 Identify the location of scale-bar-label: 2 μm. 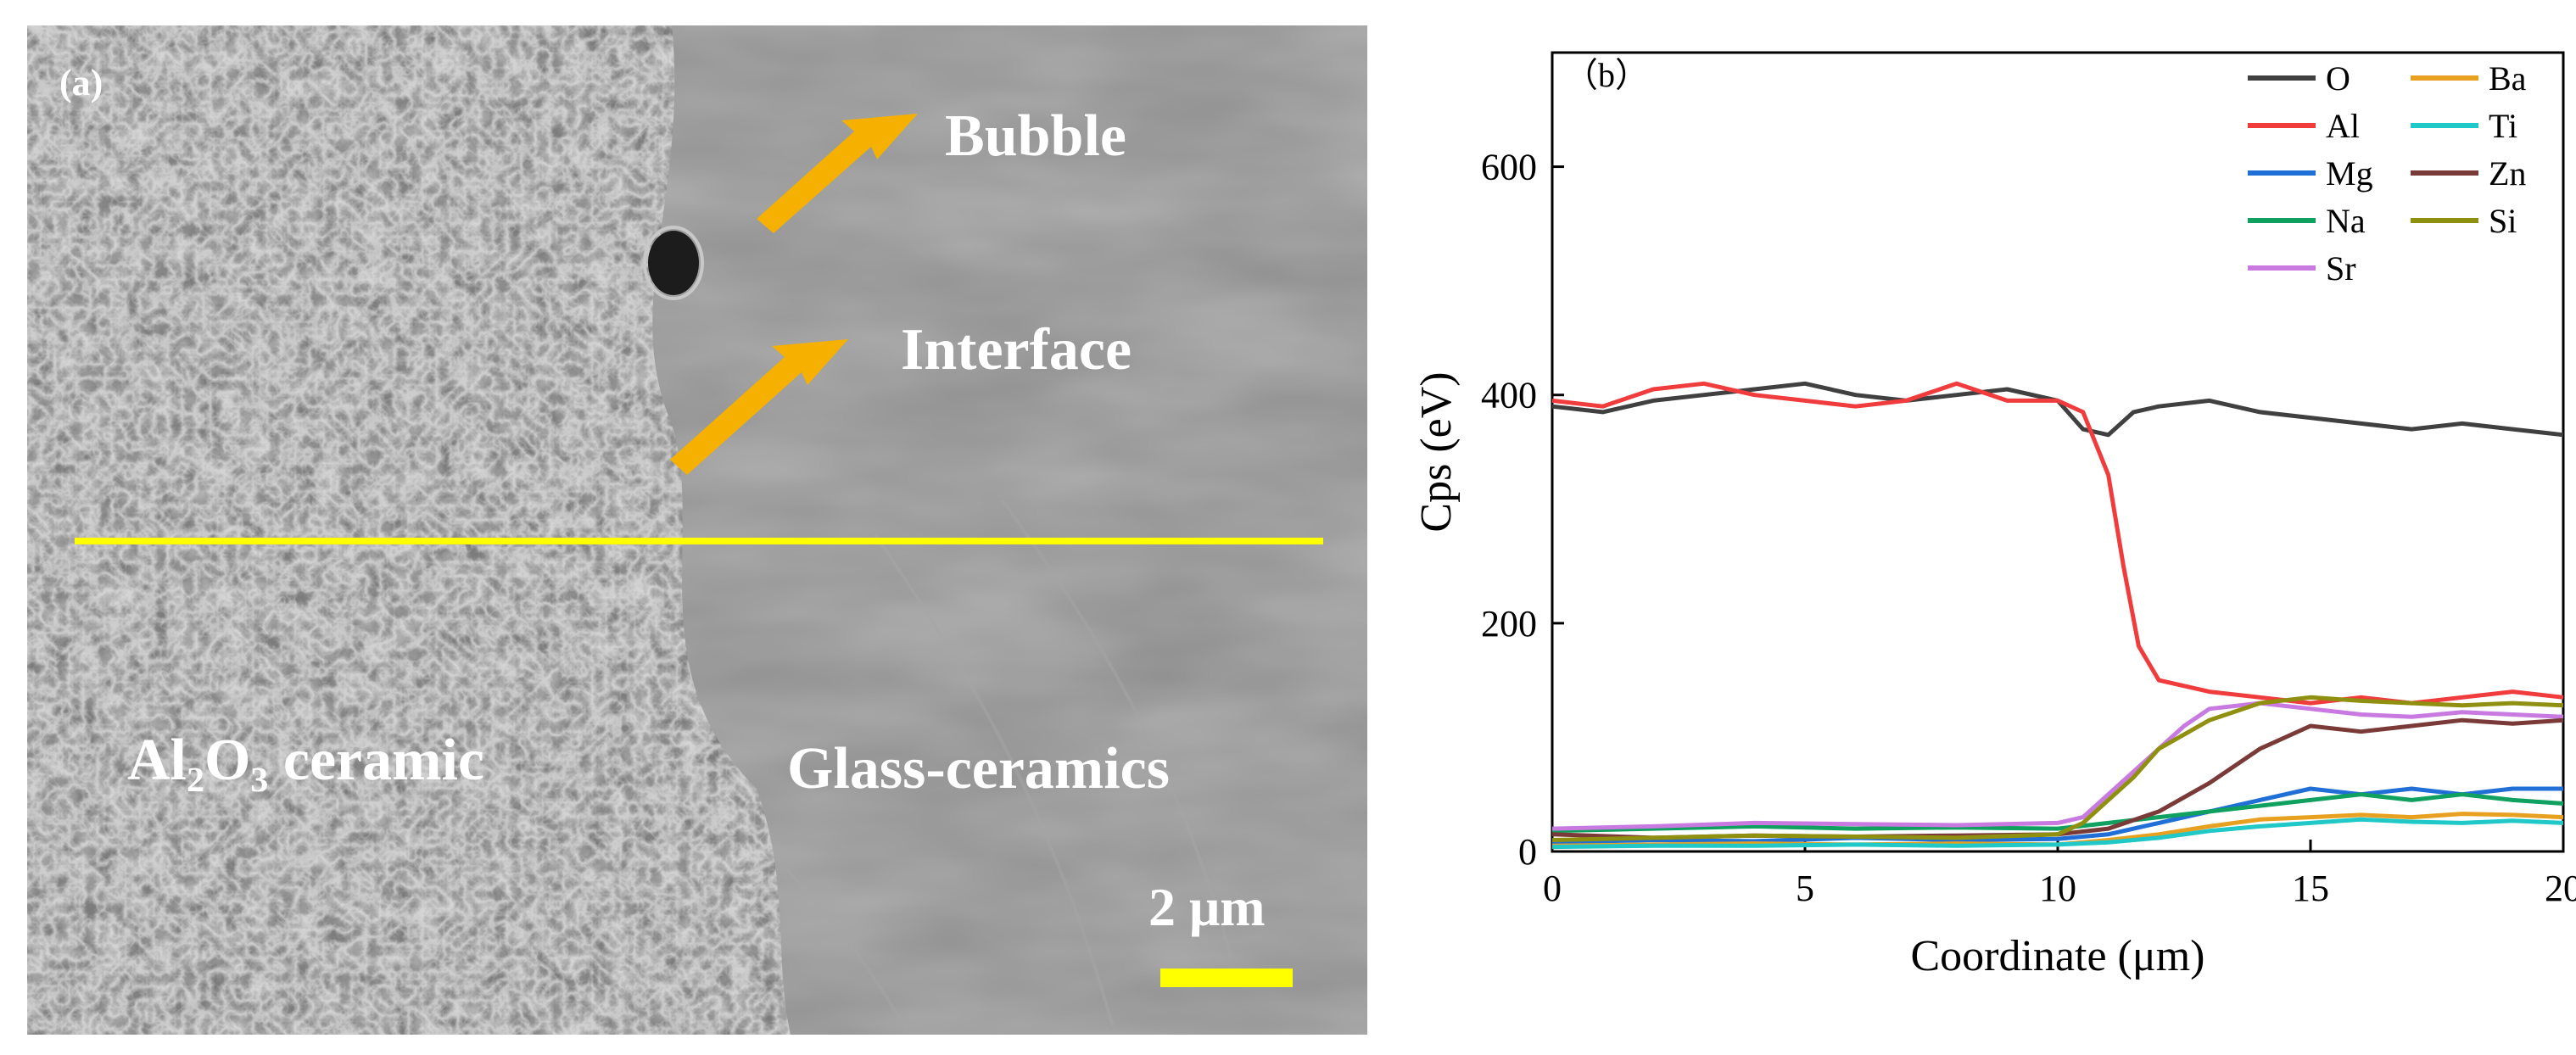
(1207, 907).